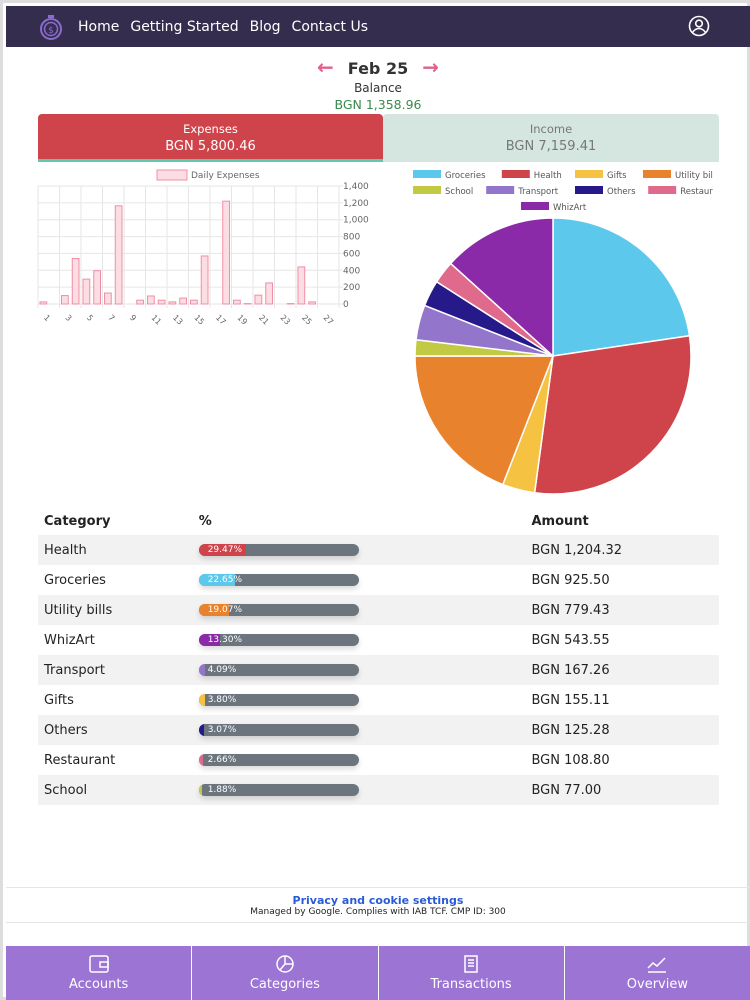 The image size is (750, 1000). I want to click on table-row: WhizArt 13.30% BGN 543.55, so click(378, 640).